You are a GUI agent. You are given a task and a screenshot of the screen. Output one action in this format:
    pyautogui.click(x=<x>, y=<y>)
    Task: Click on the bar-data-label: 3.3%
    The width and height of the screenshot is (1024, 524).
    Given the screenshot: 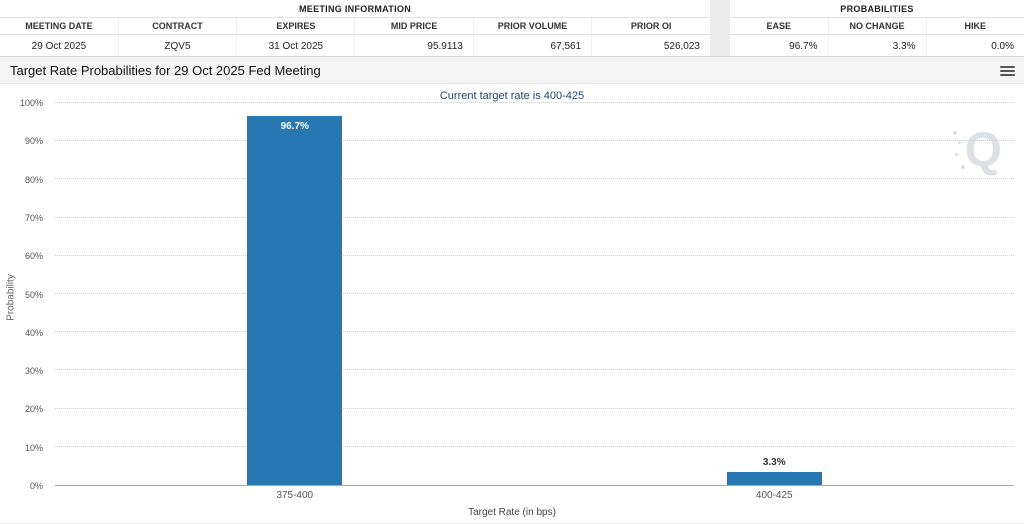 What is the action you would take?
    pyautogui.click(x=774, y=463)
    